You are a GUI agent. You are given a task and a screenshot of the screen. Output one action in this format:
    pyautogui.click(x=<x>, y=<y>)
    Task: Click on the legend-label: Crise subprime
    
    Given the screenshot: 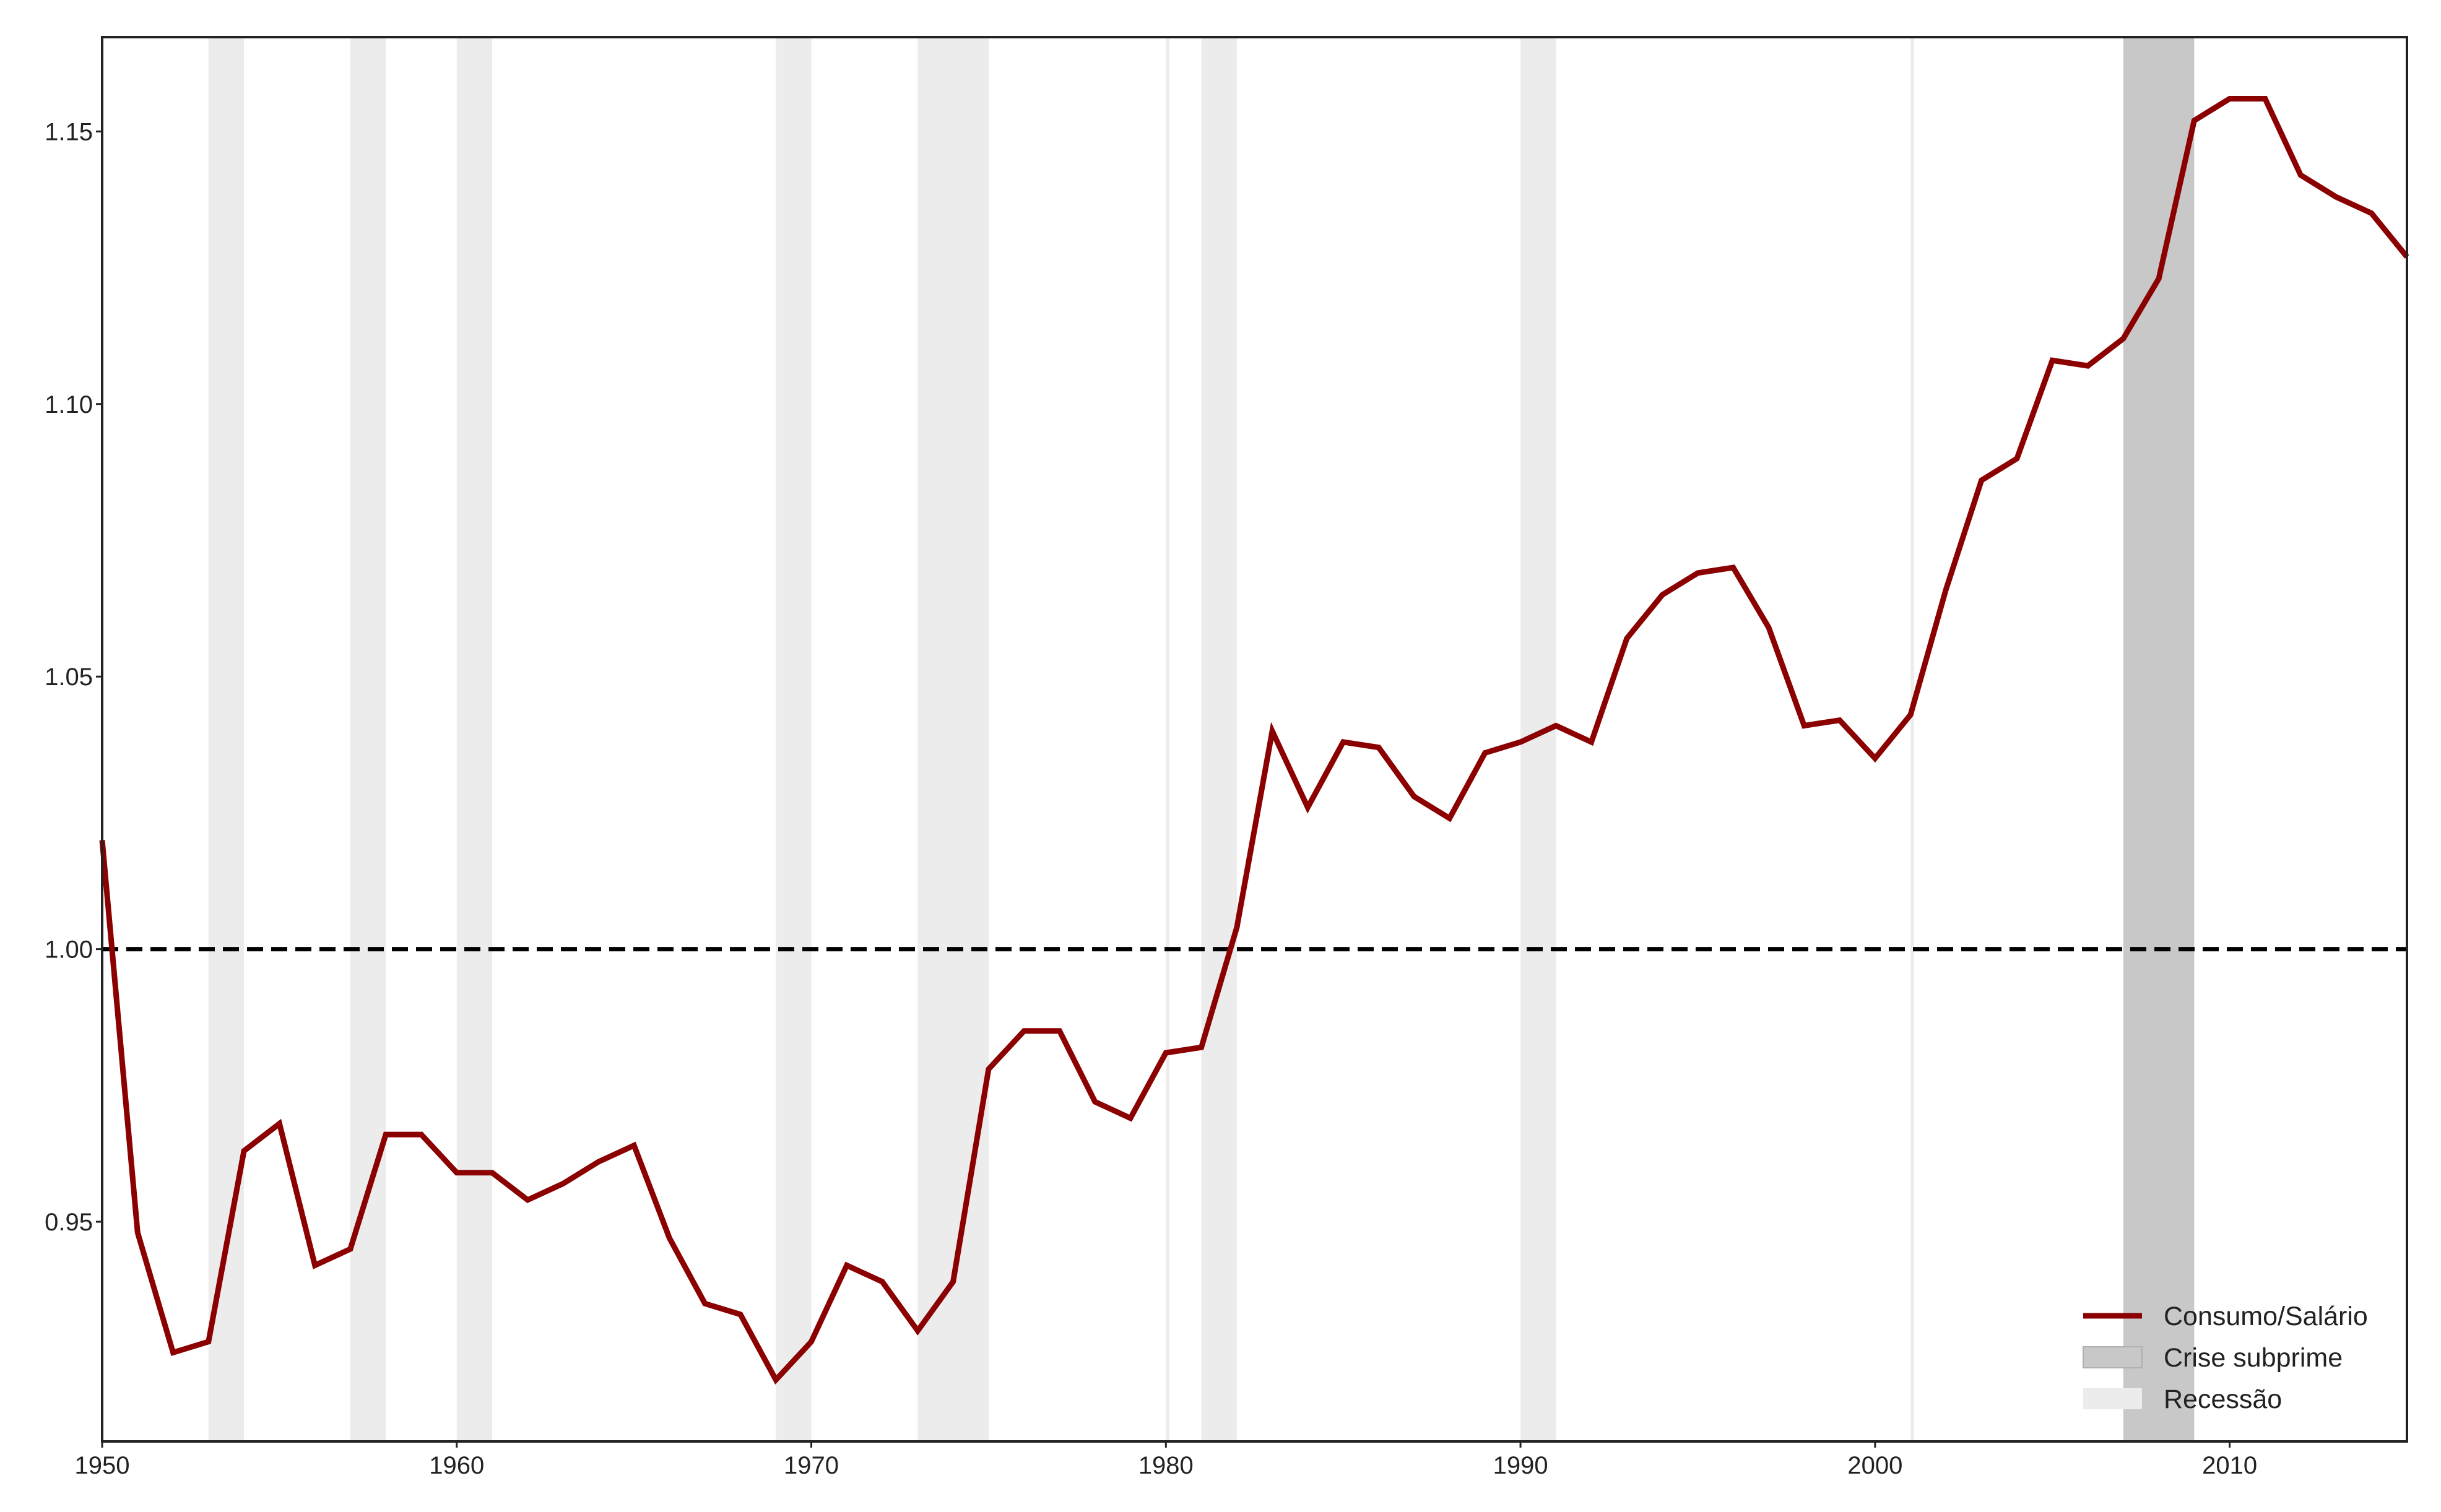 What is the action you would take?
    pyautogui.click(x=2253, y=1358)
    